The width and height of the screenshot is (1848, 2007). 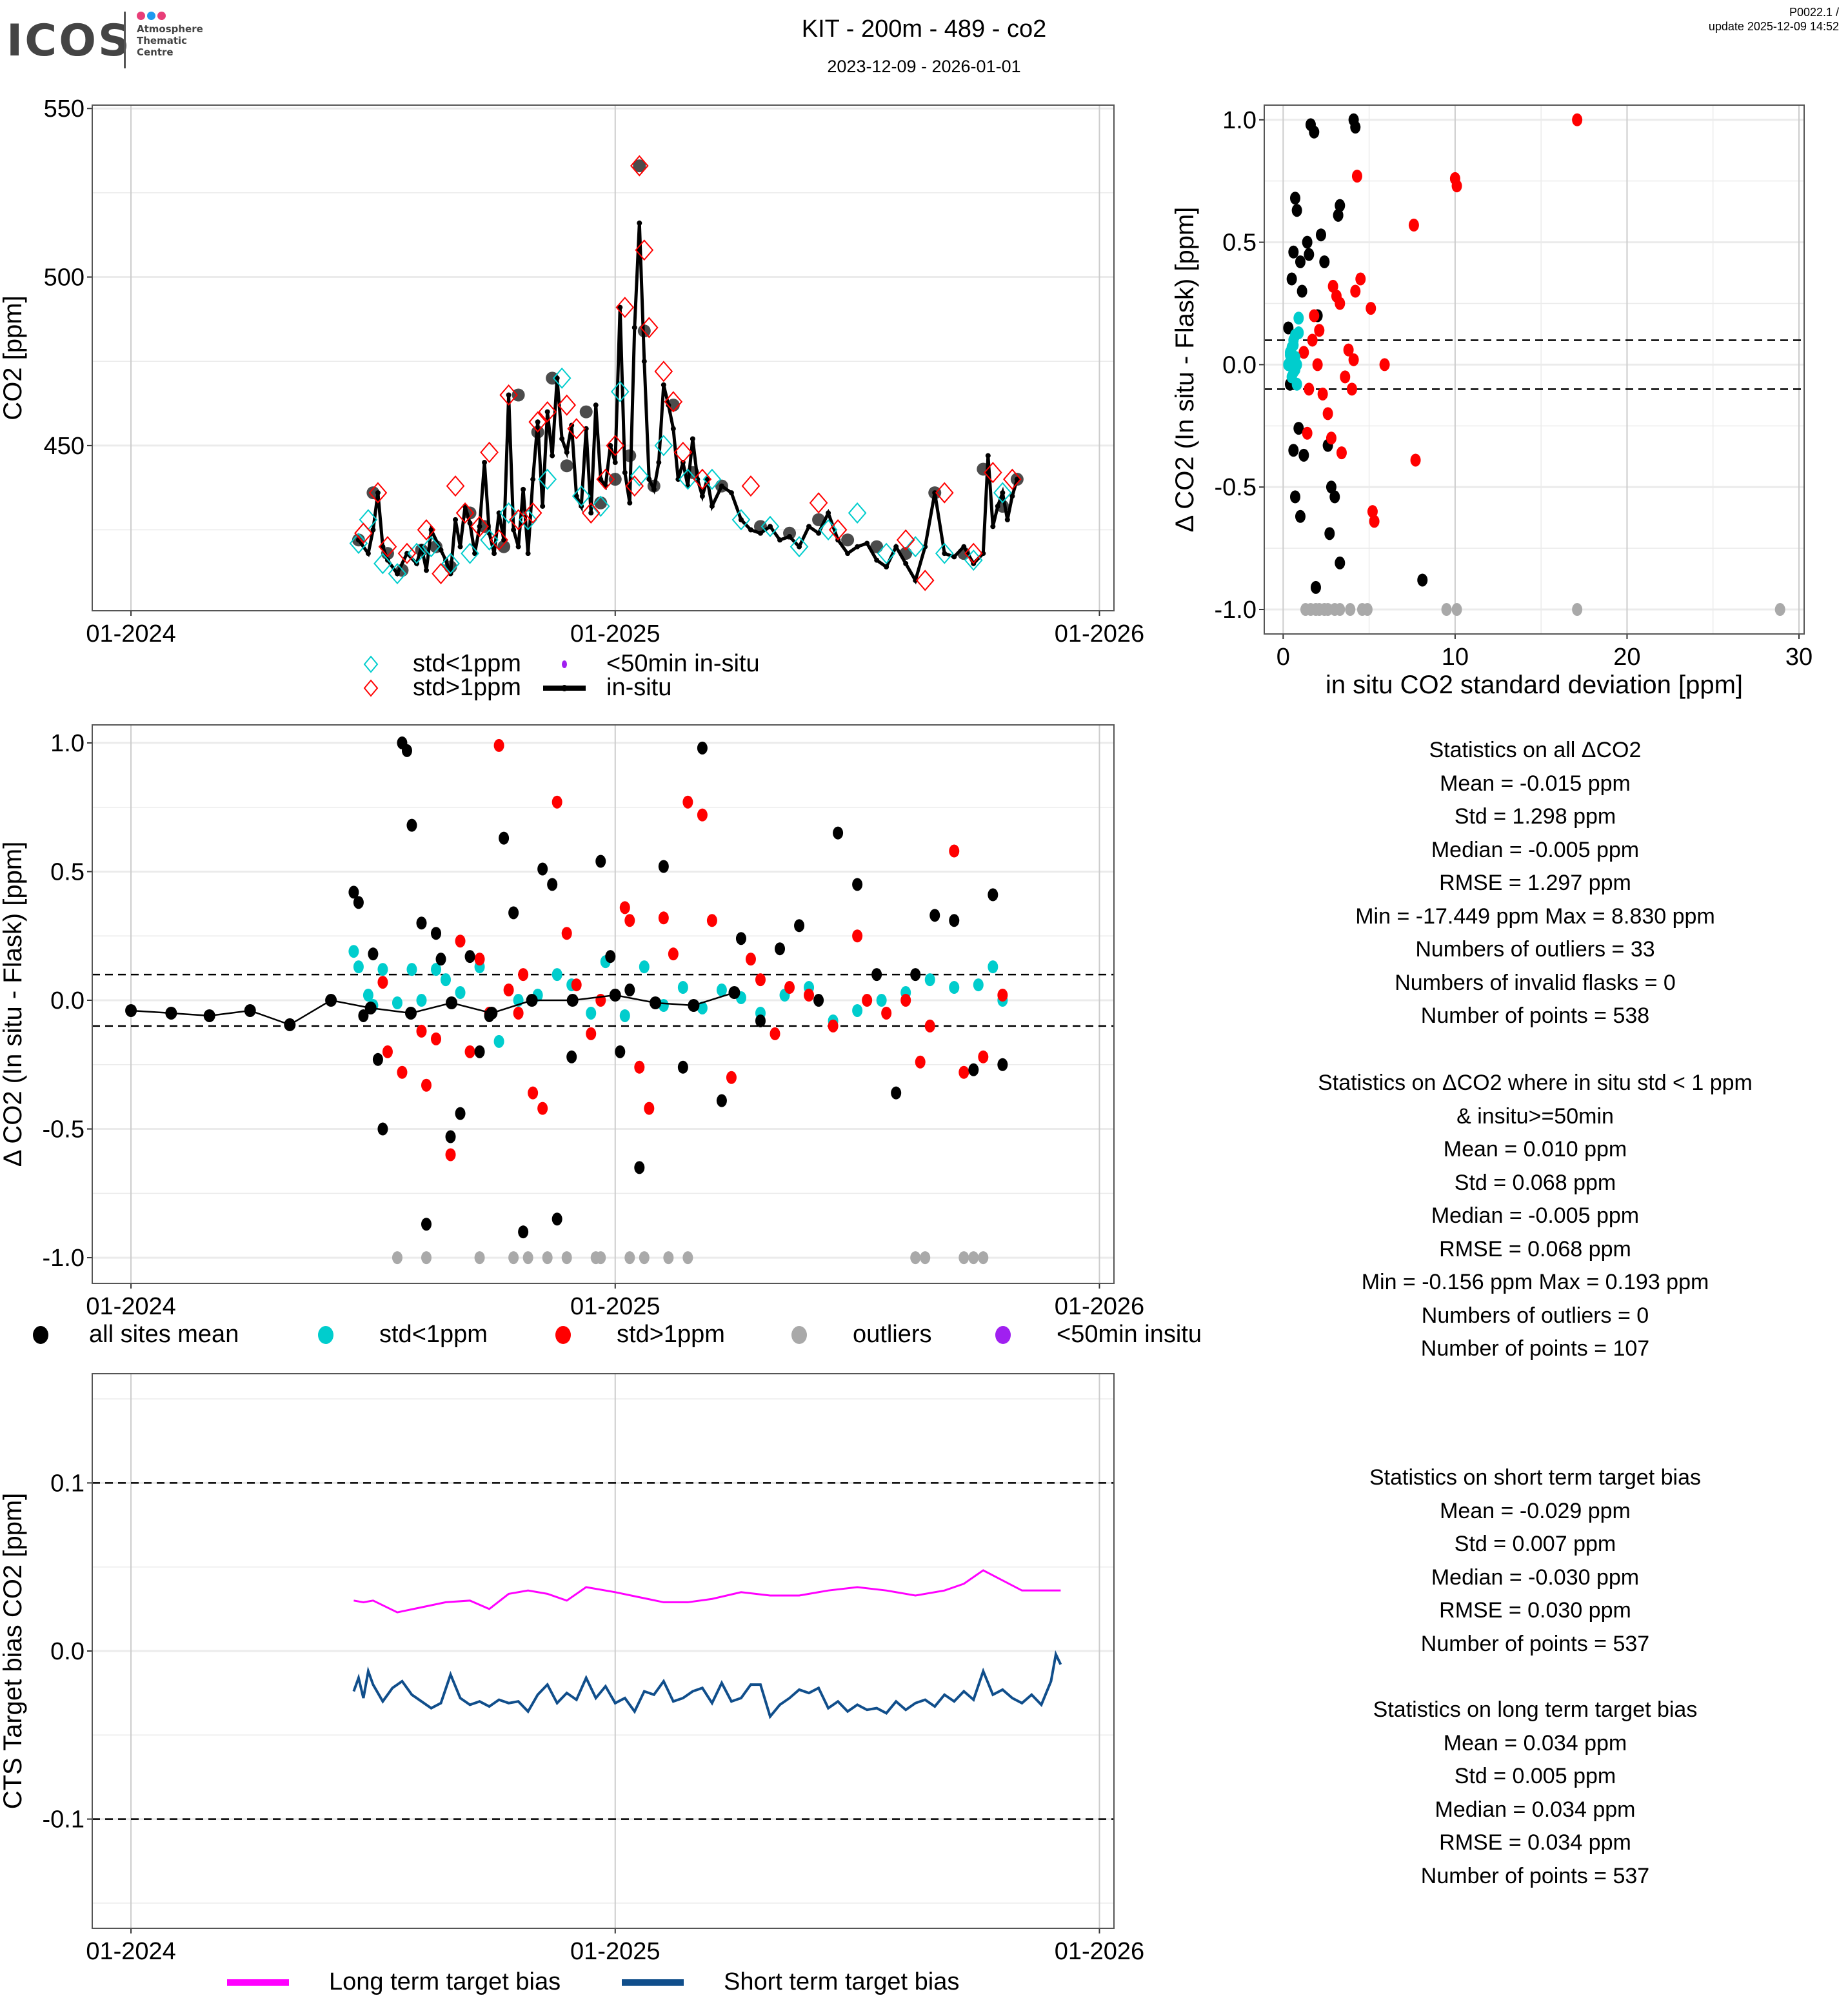 What do you see at coordinates (572, 1000) in the screenshot?
I see `mean-point` at bounding box center [572, 1000].